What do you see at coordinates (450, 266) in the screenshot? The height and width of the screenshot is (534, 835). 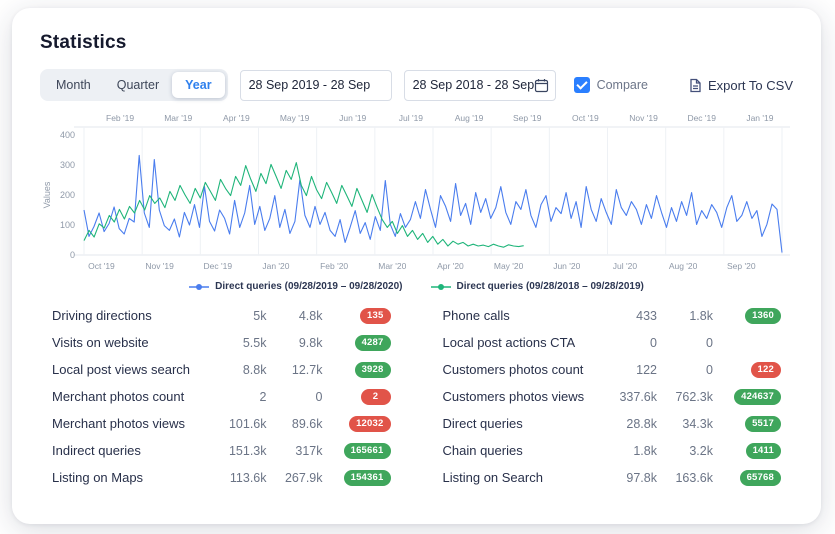 I see `svg-text: Apr '20` at bounding box center [450, 266].